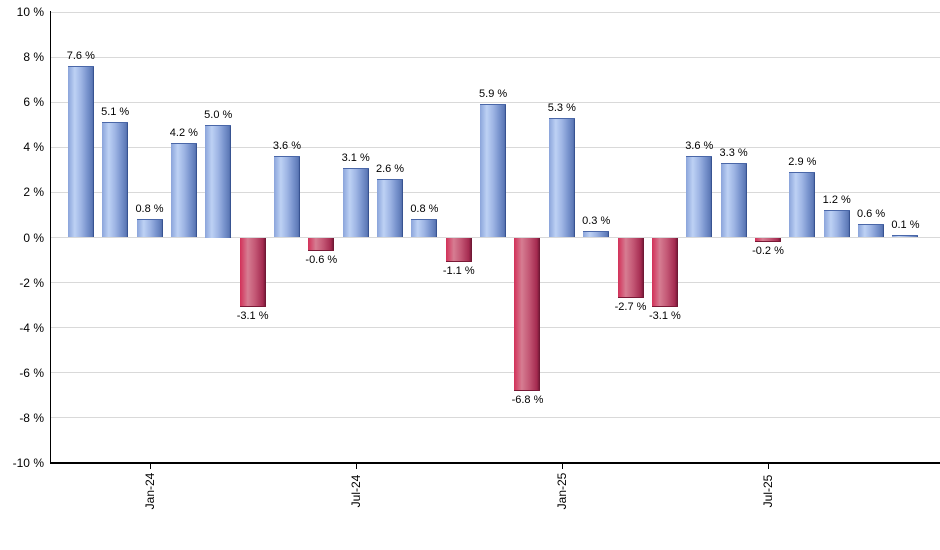 Image resolution: width=940 pixels, height=550 pixels. What do you see at coordinates (836, 200) in the screenshot?
I see `bar-value-label: 1.2 %` at bounding box center [836, 200].